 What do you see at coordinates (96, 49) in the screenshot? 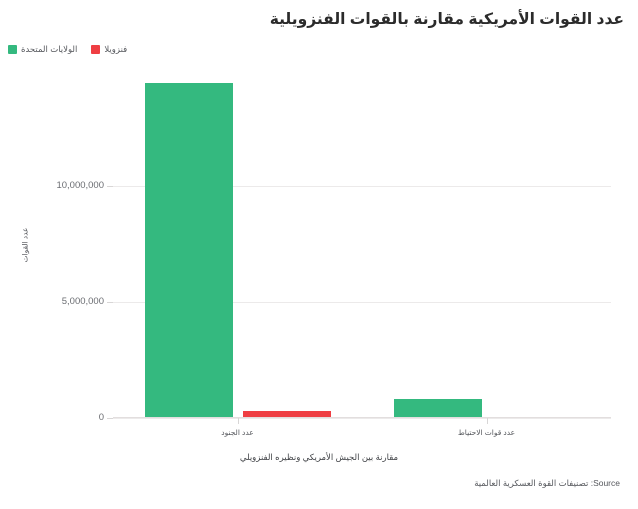
I see `legend-swatch-red` at bounding box center [96, 49].